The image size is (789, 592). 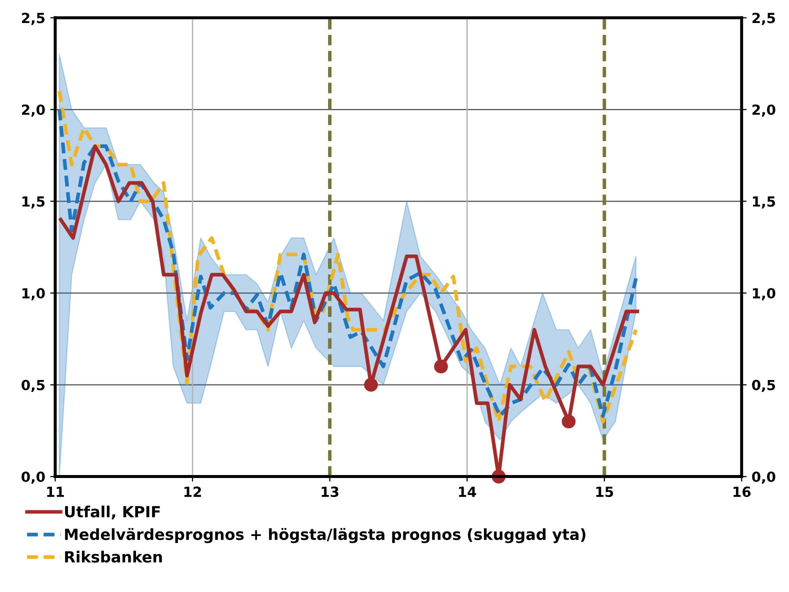 What do you see at coordinates (325, 536) in the screenshot?
I see `legend-label: Medelvärdesprognos + högsta/lägsta prognos (skuggad yta)` at bounding box center [325, 536].